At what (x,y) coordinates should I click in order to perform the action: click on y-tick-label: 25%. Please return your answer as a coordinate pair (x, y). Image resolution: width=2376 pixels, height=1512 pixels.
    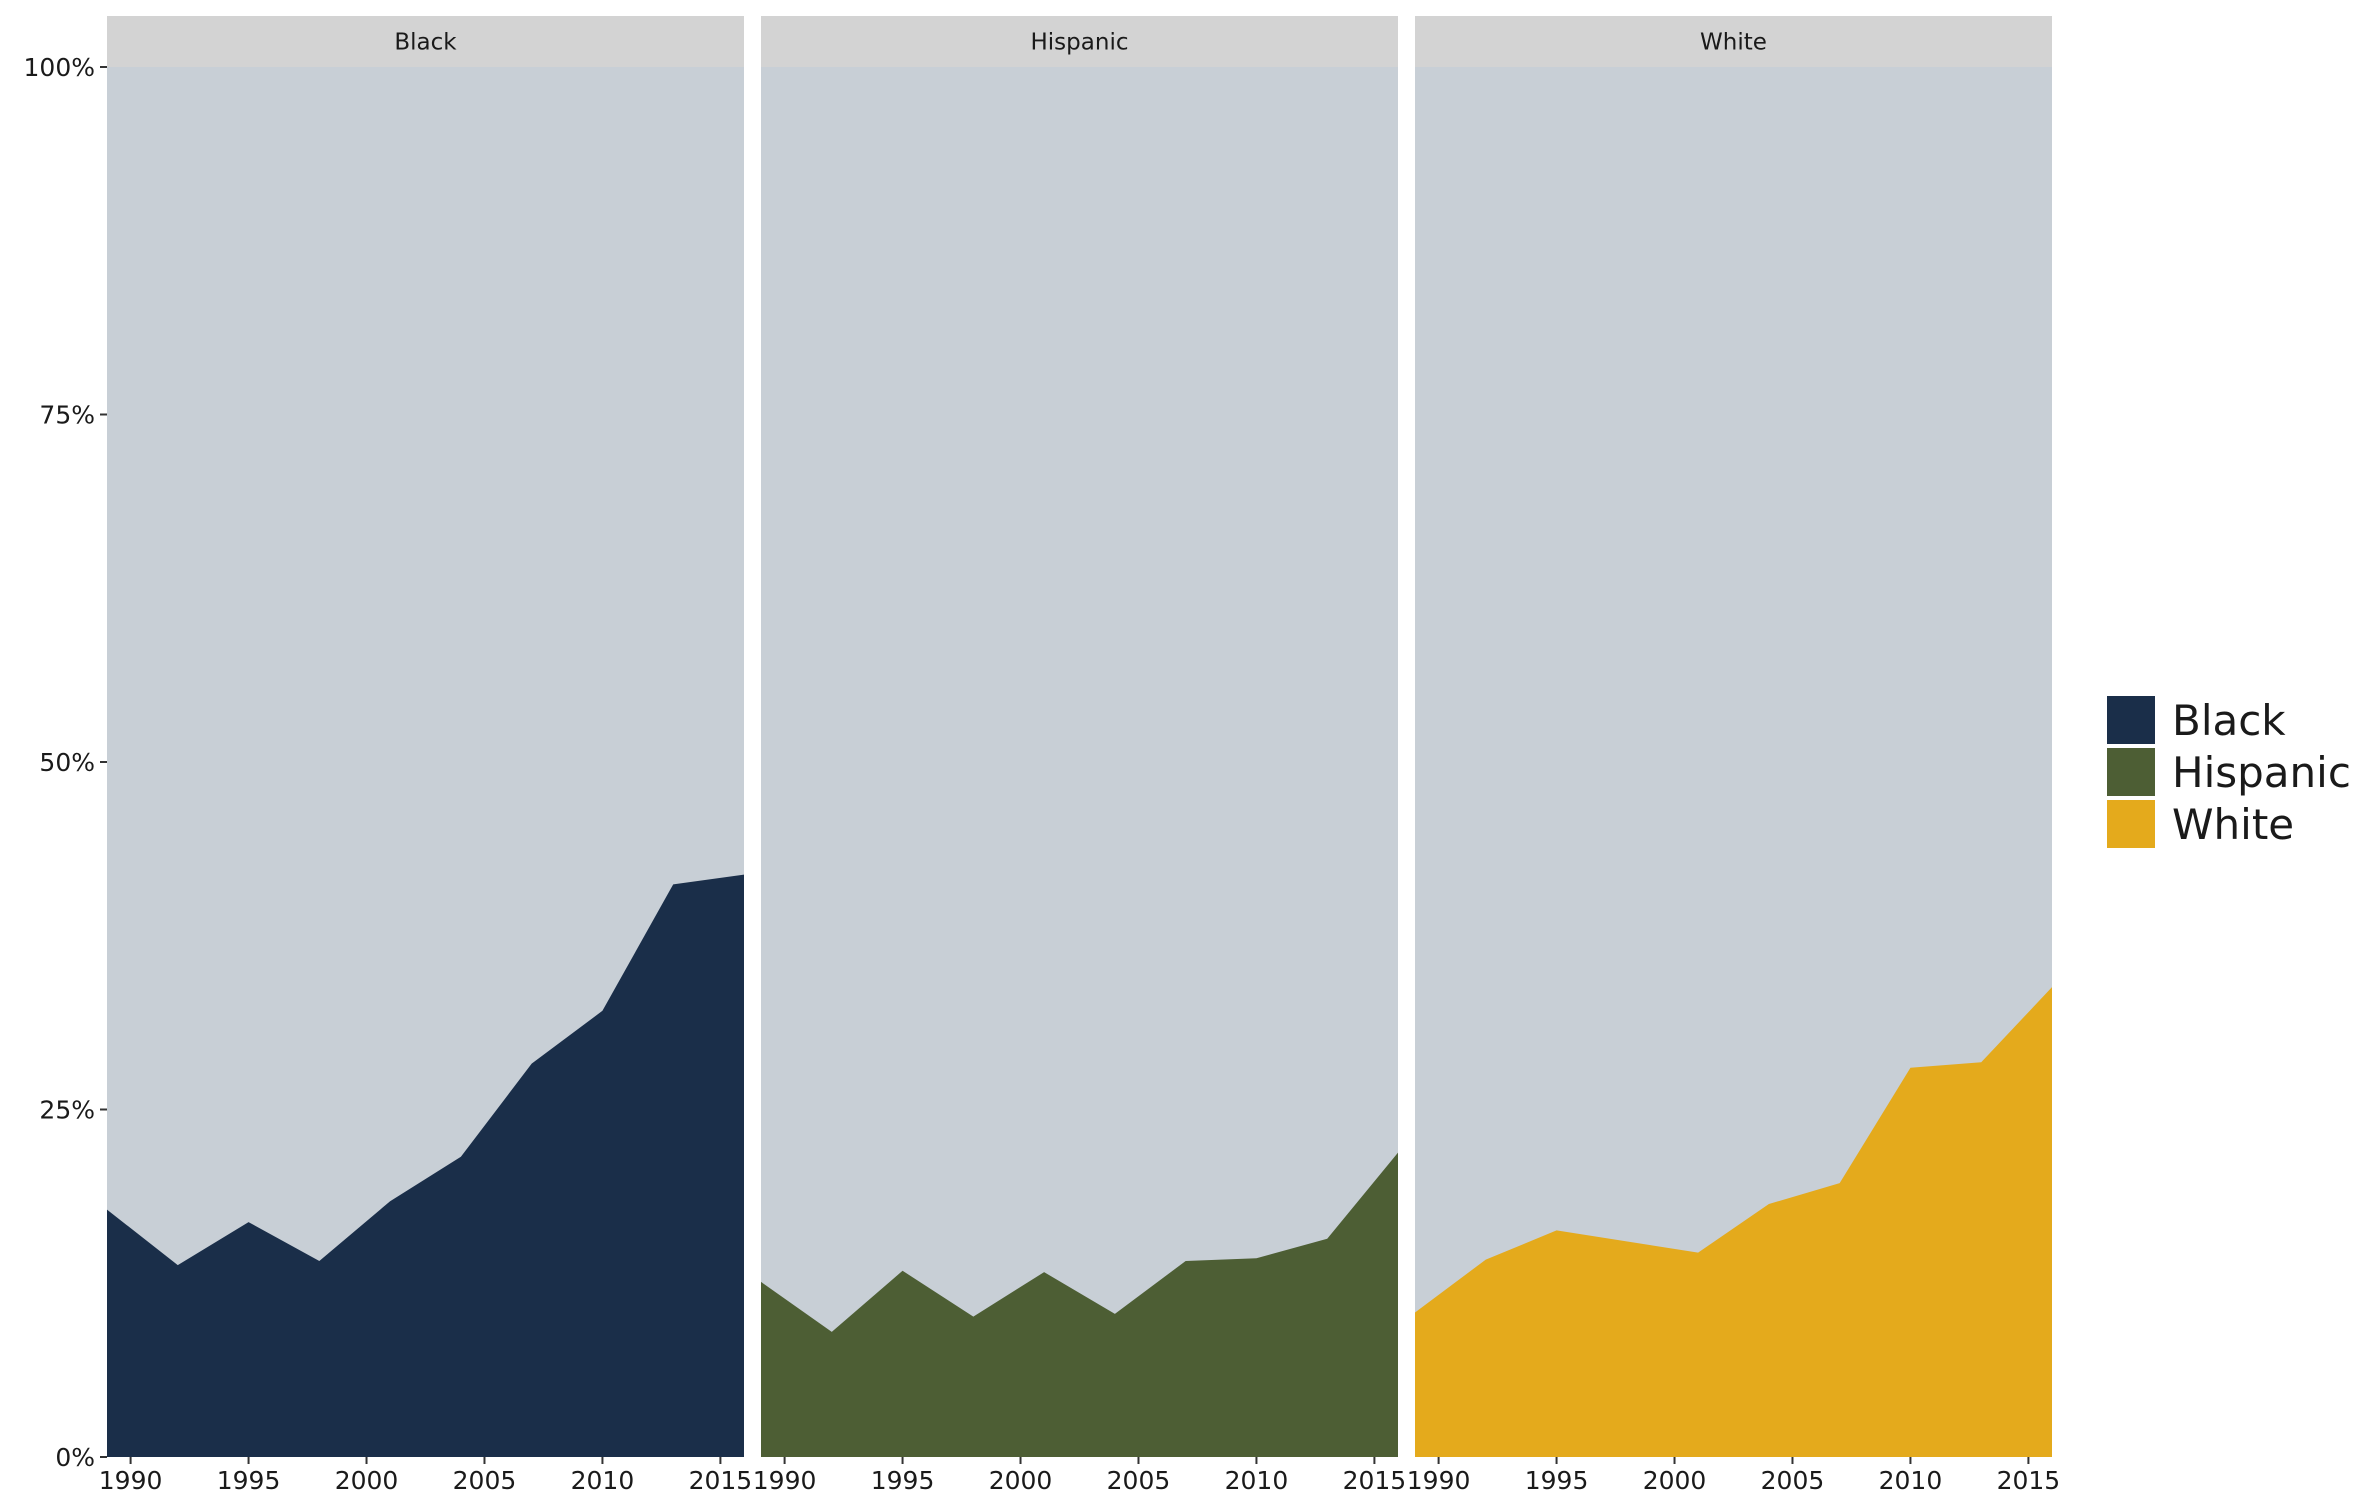
    Looking at the image, I should click on (67, 1110).